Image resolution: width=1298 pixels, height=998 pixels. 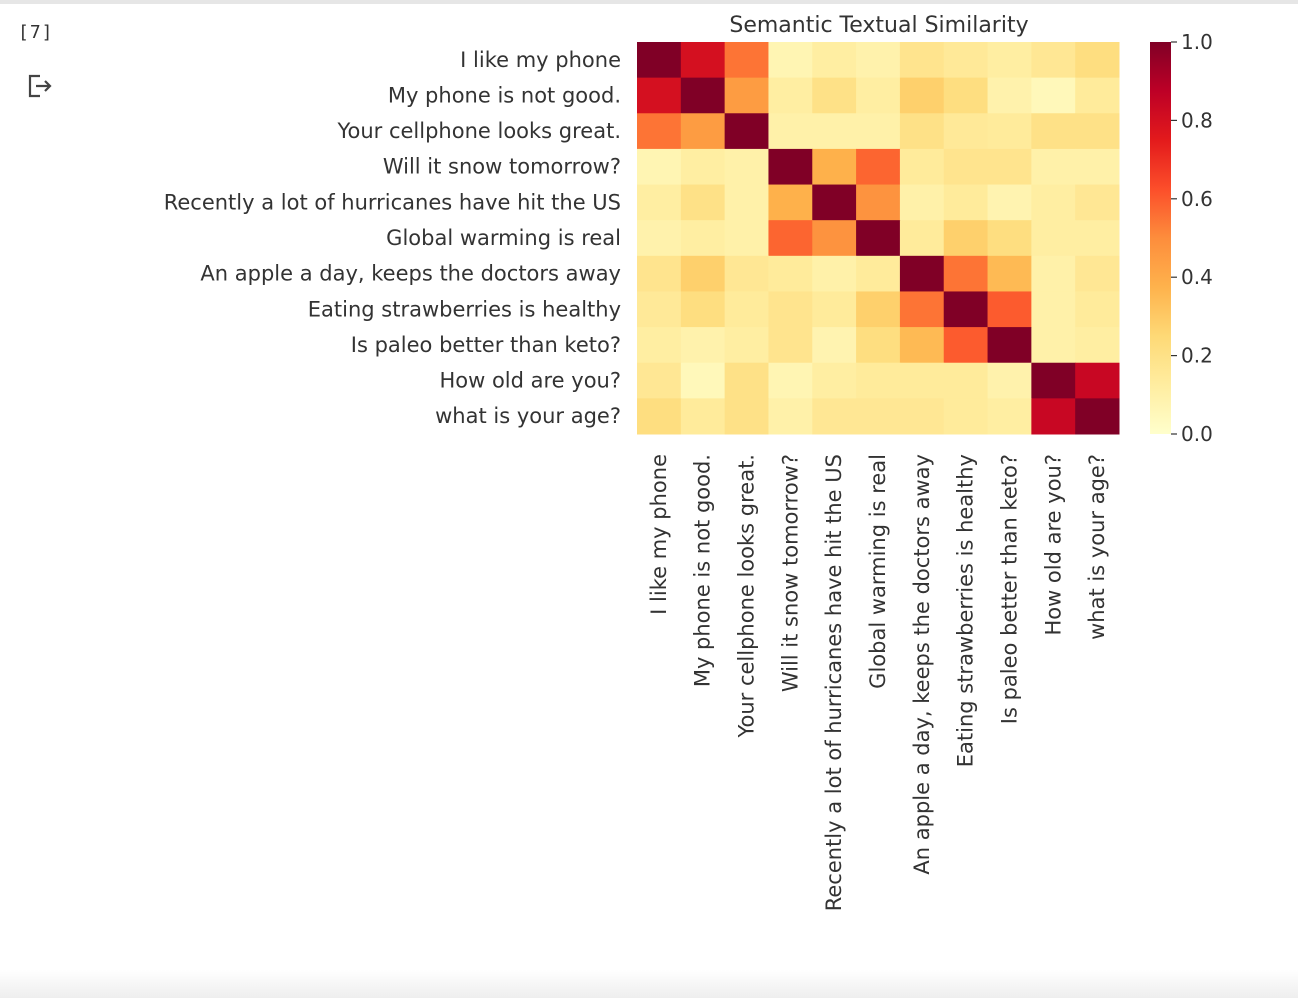 What do you see at coordinates (747, 596) in the screenshot?
I see `column-label: Your cellphone looks great.` at bounding box center [747, 596].